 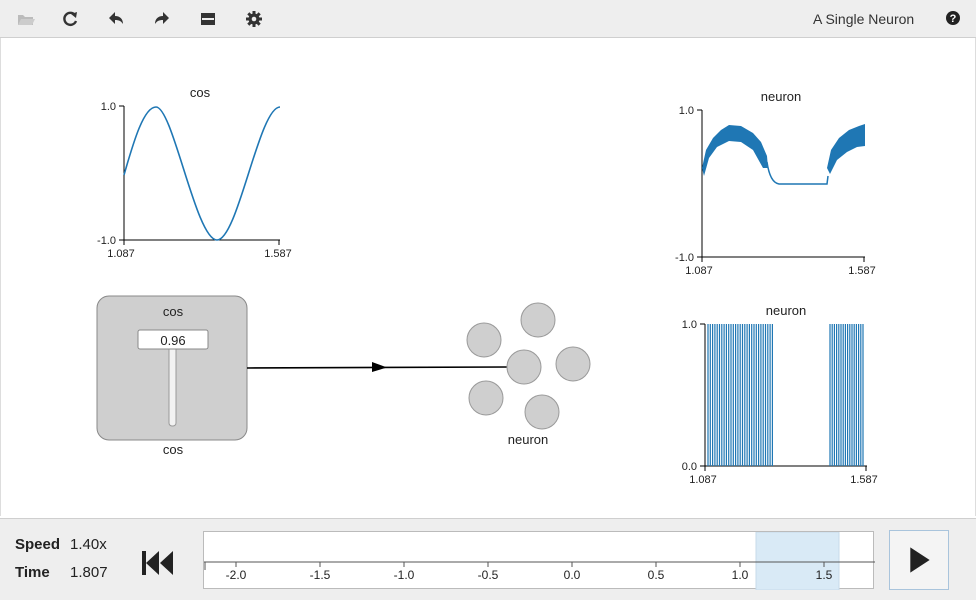 I want to click on connection, so click(x=377, y=367).